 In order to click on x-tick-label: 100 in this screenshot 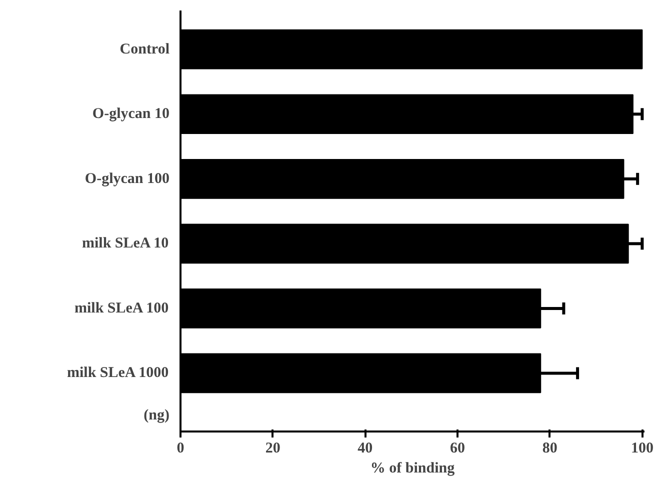, I will do `click(642, 448)`.